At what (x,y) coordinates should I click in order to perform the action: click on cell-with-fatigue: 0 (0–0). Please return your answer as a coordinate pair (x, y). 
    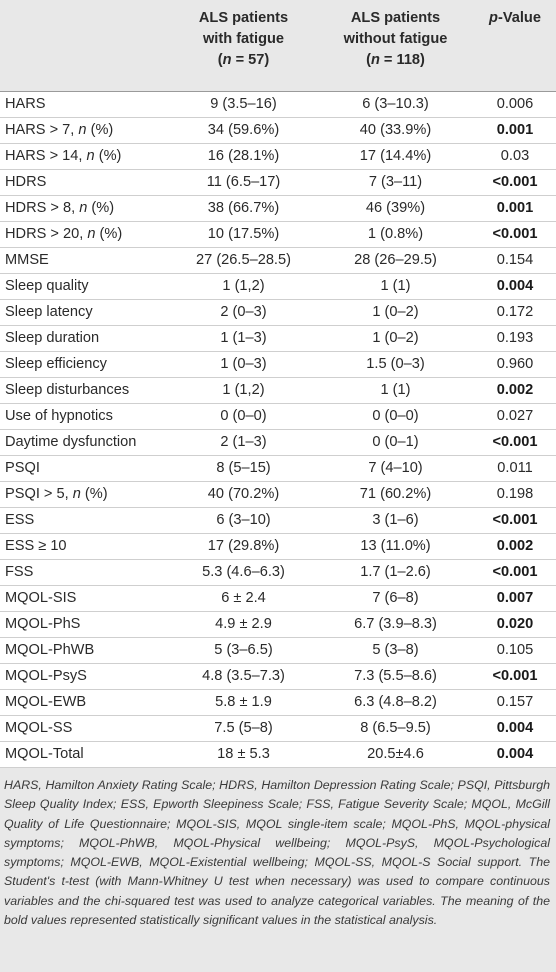
    Looking at the image, I should click on (243, 416).